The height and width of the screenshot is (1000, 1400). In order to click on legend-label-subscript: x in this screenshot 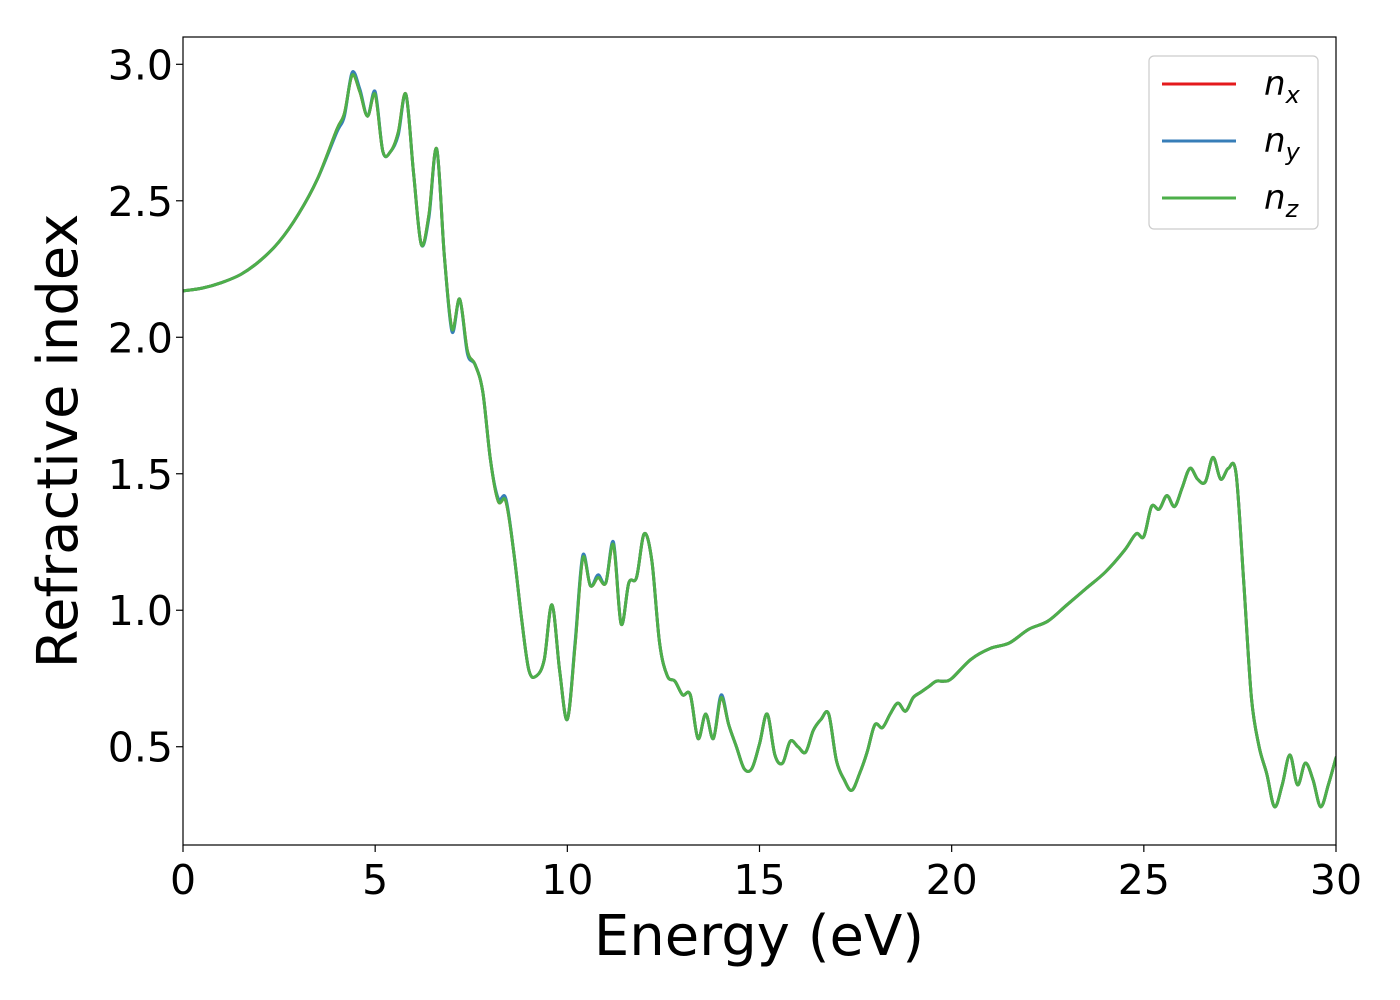, I will do `click(1293, 95)`.